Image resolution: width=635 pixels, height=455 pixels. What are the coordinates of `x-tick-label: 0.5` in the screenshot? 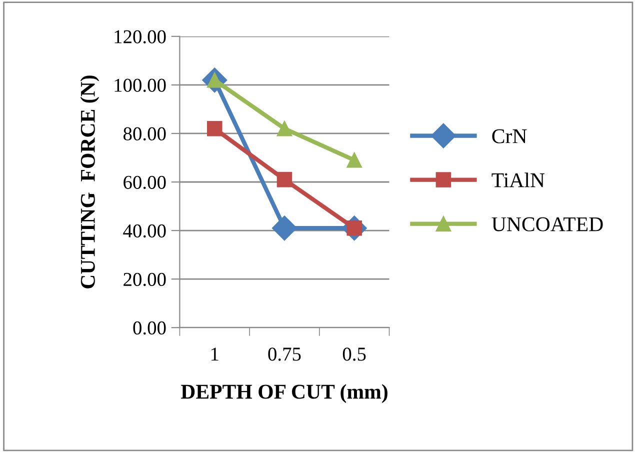 It's located at (354, 354).